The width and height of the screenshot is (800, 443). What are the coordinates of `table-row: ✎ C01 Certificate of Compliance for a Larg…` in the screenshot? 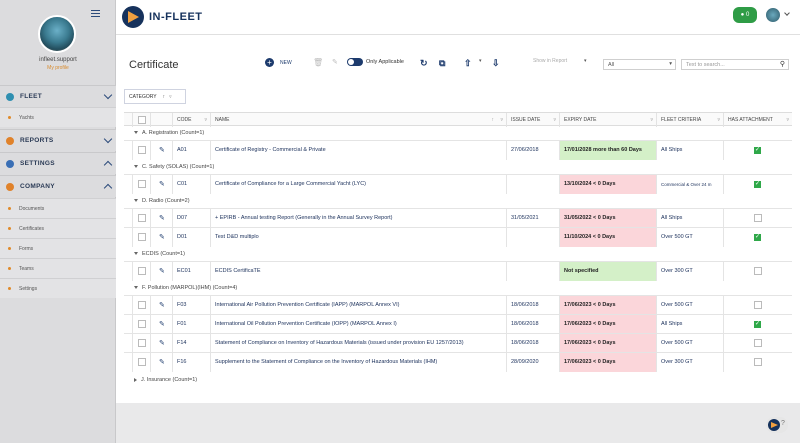 It's located at (458, 184).